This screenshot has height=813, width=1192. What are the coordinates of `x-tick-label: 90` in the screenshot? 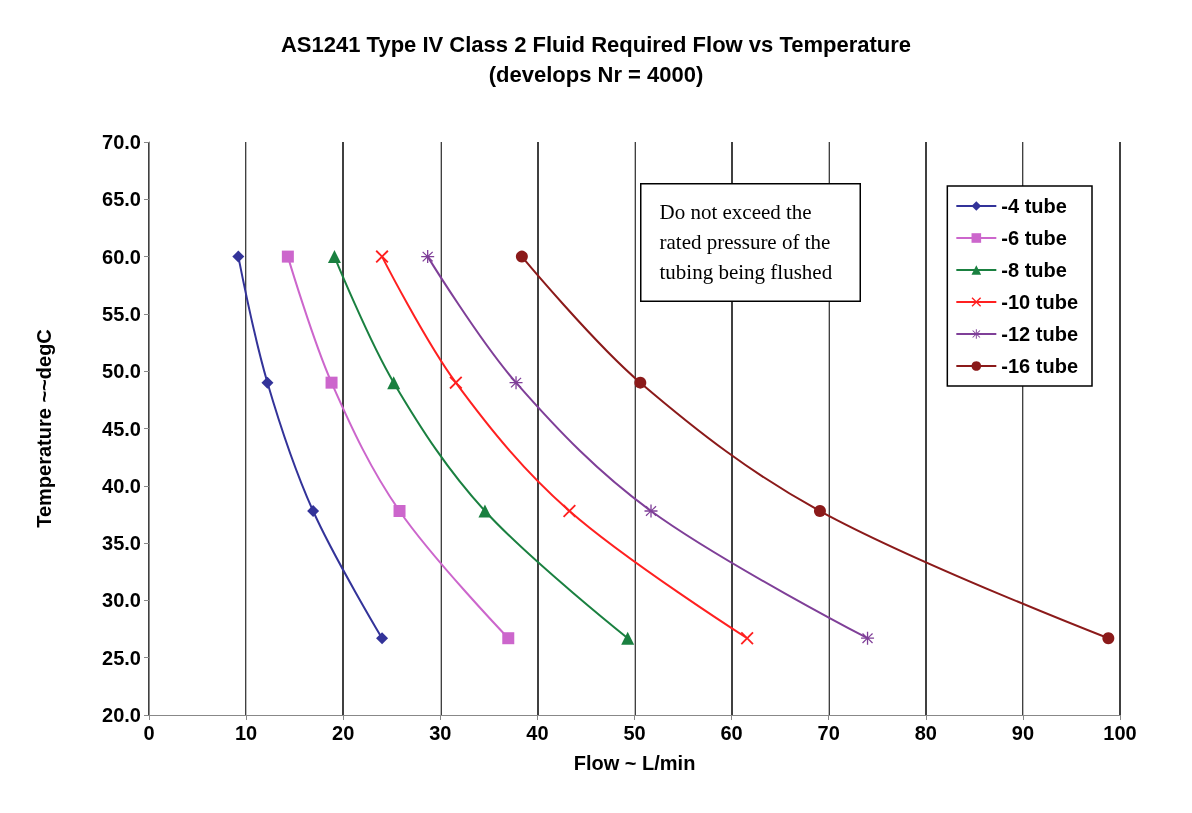 It's located at (1023, 733).